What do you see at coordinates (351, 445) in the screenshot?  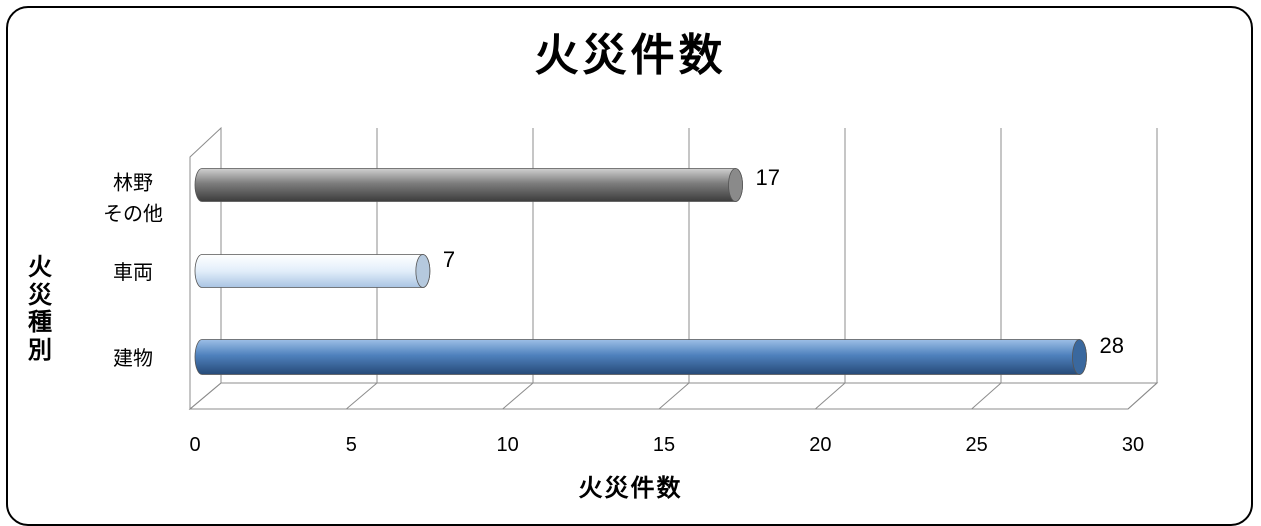 I see `x-tick-label: 5` at bounding box center [351, 445].